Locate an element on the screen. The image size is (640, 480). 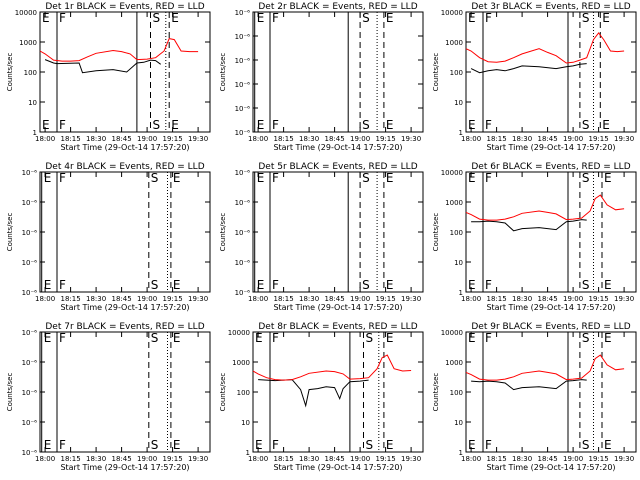
plot-title: Det 9r BLACK = Events, RED = LLD is located at coordinates (550, 327).